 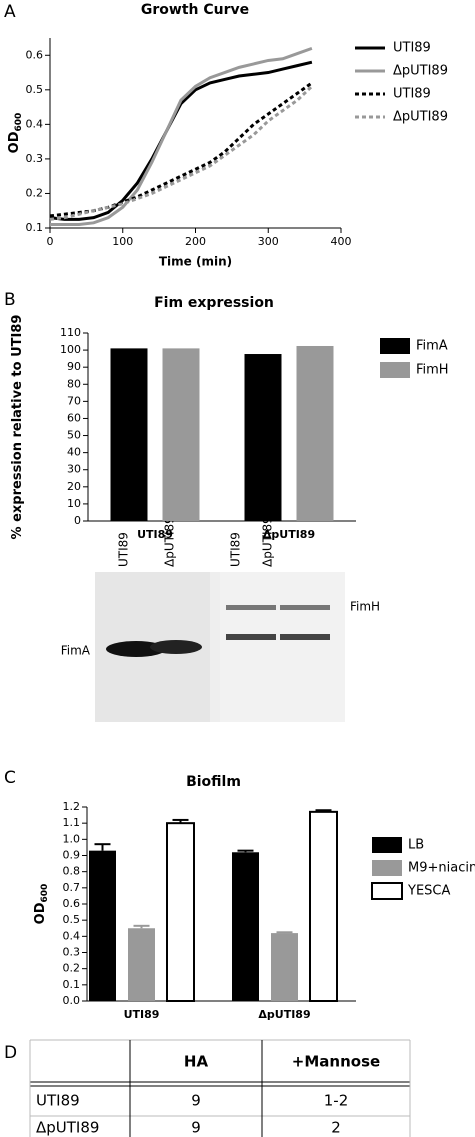 What do you see at coordinates (10, 778) in the screenshot?
I see `panel-label: C` at bounding box center [10, 778].